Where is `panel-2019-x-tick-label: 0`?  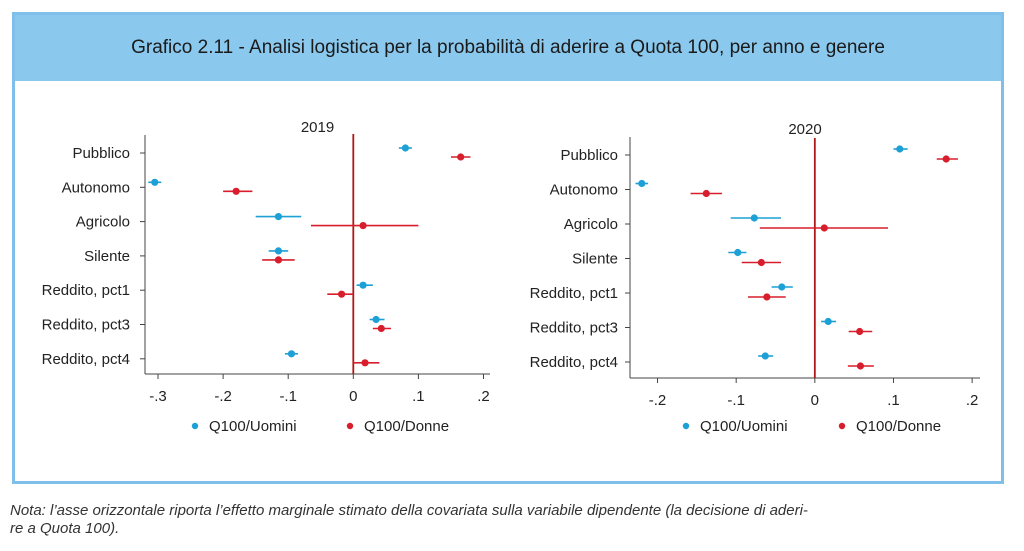 panel-2019-x-tick-label: 0 is located at coordinates (353, 396).